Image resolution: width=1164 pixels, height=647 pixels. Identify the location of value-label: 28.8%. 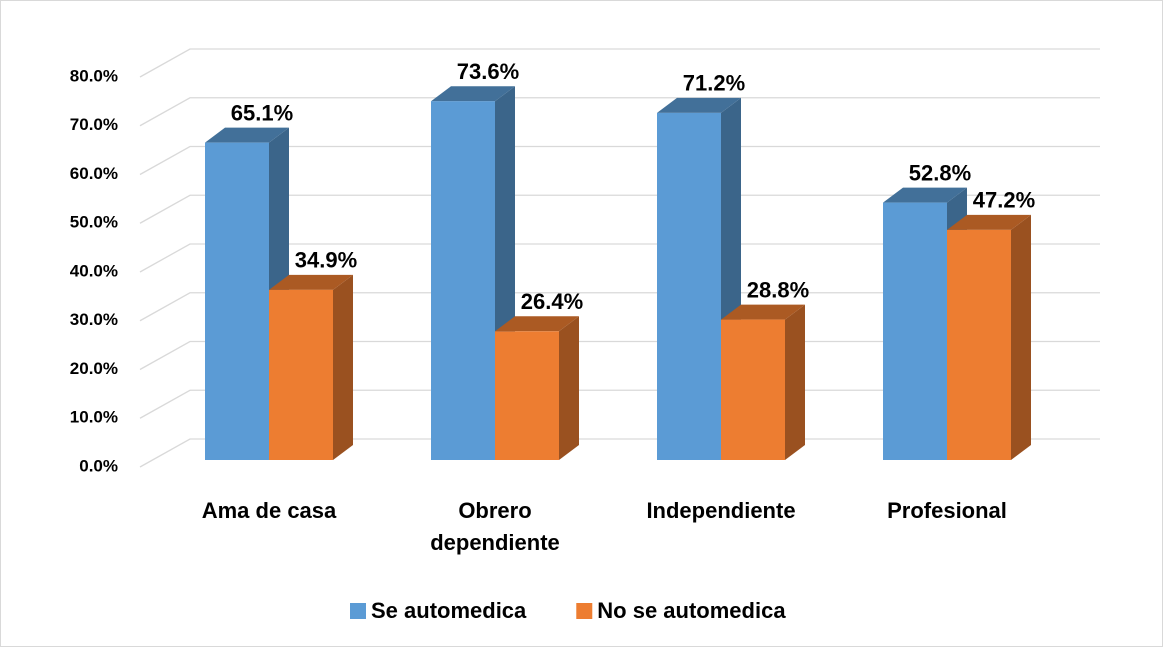
(778, 289).